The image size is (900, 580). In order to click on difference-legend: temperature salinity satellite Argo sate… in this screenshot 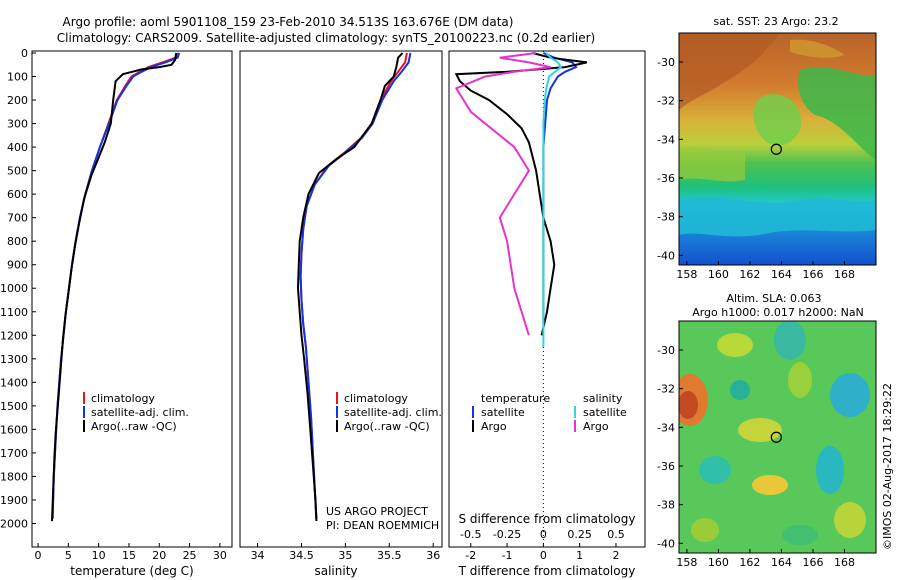, I will do `click(549, 412)`.